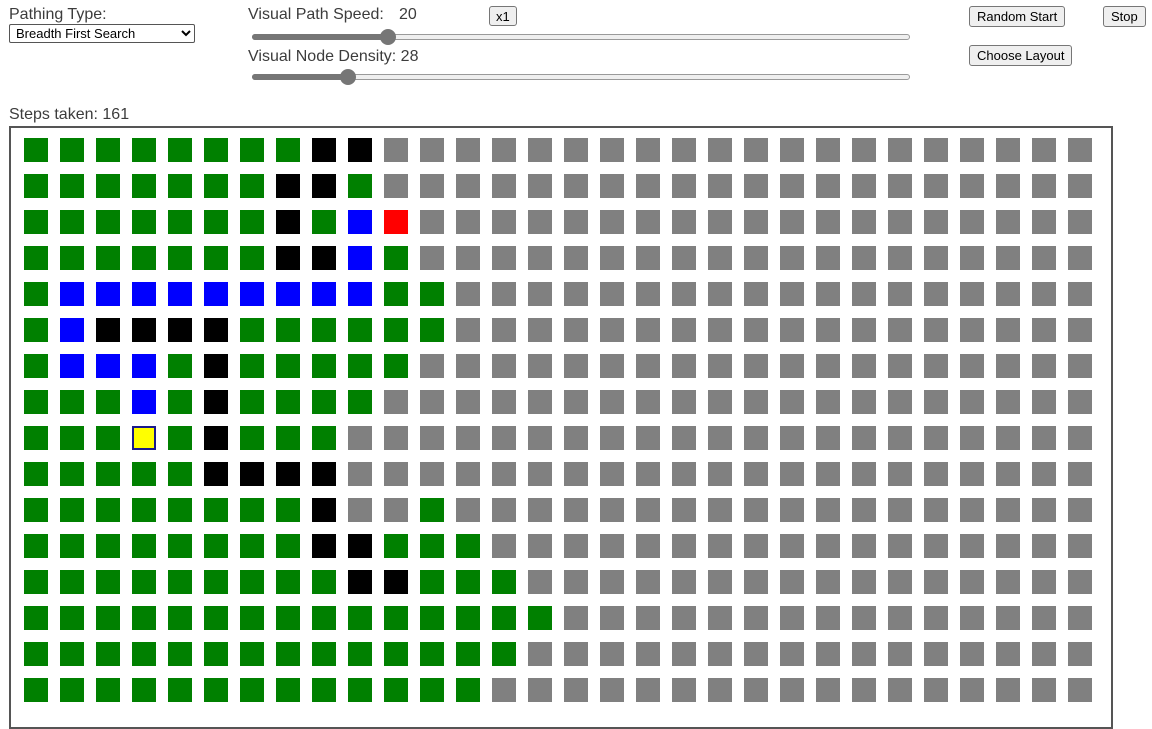 Image resolution: width=1152 pixels, height=729 pixels. Describe the element at coordinates (288, 294) in the screenshot. I see `path-node` at that location.